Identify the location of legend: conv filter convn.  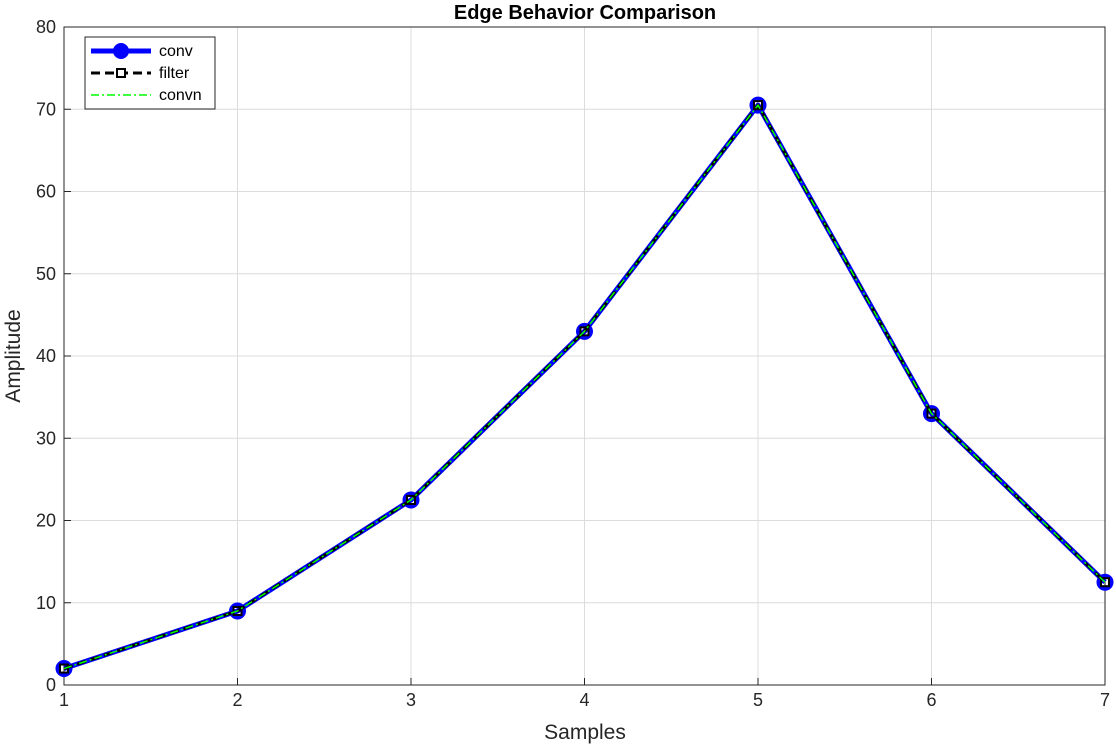
(150, 73).